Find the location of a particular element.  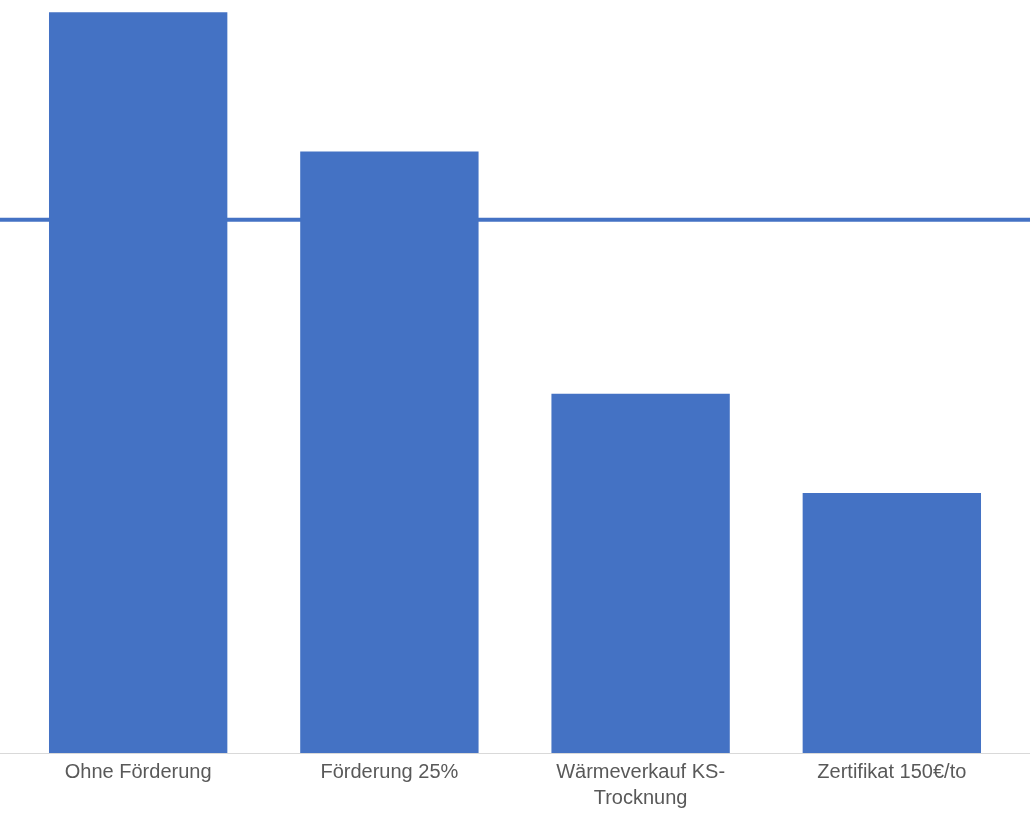

x-tick-label: Zertifikat 150€/to is located at coordinates (892, 771).